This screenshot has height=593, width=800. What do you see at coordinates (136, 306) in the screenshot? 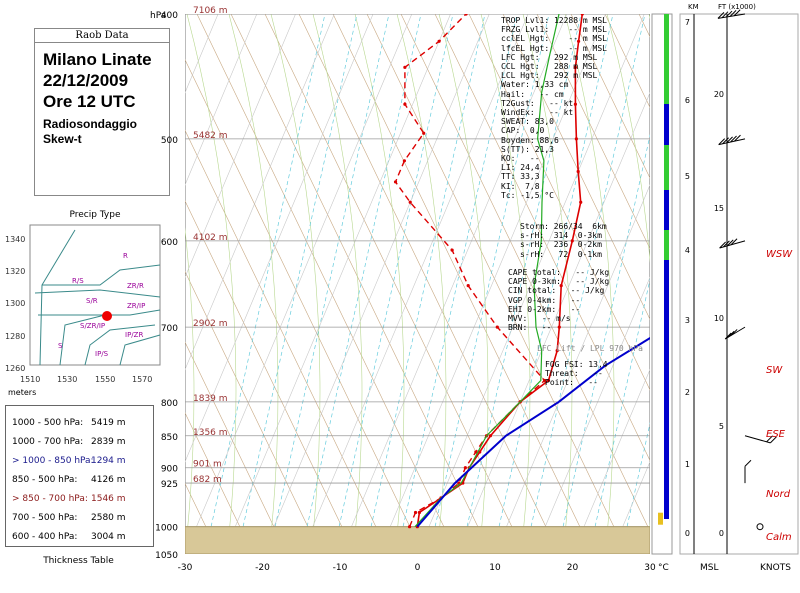
I see `precip-region: ZR/IP` at bounding box center [136, 306].